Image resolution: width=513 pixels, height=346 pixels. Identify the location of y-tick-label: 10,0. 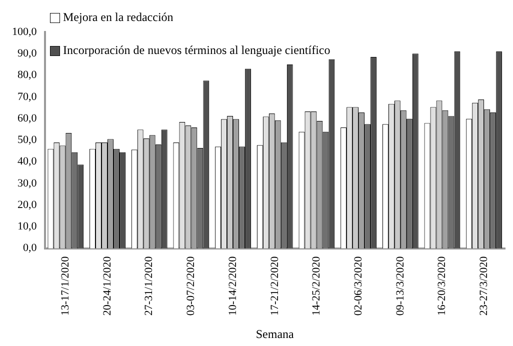
(28, 226).